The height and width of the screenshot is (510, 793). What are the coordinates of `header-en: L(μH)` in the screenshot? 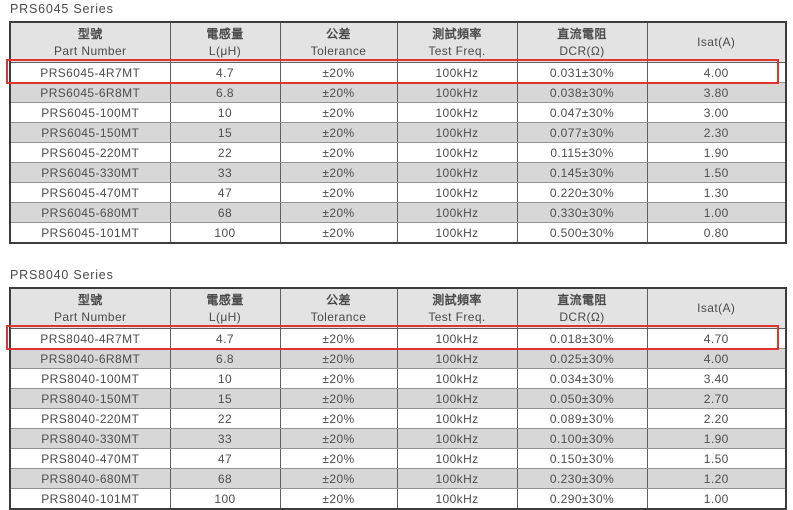 It's located at (225, 50).